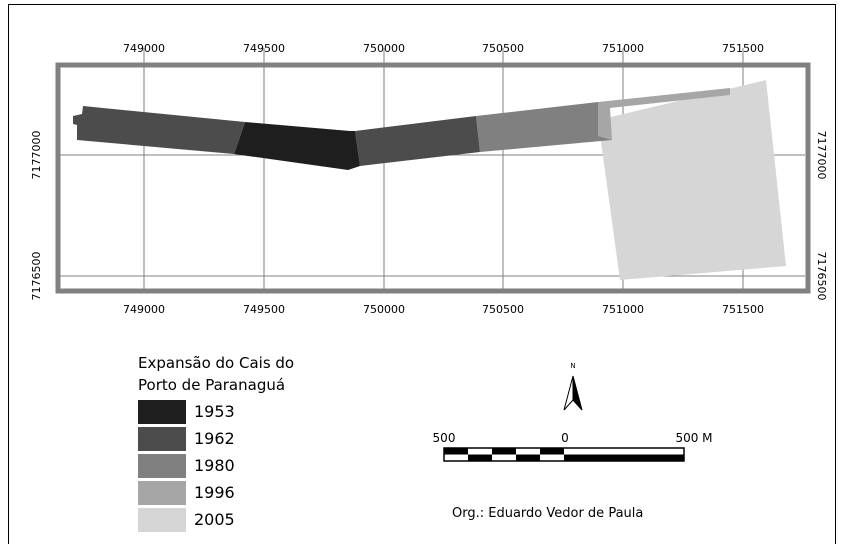  Describe the element at coordinates (821, 276) in the screenshot. I see `y-tick-label-right: 7176500` at that location.